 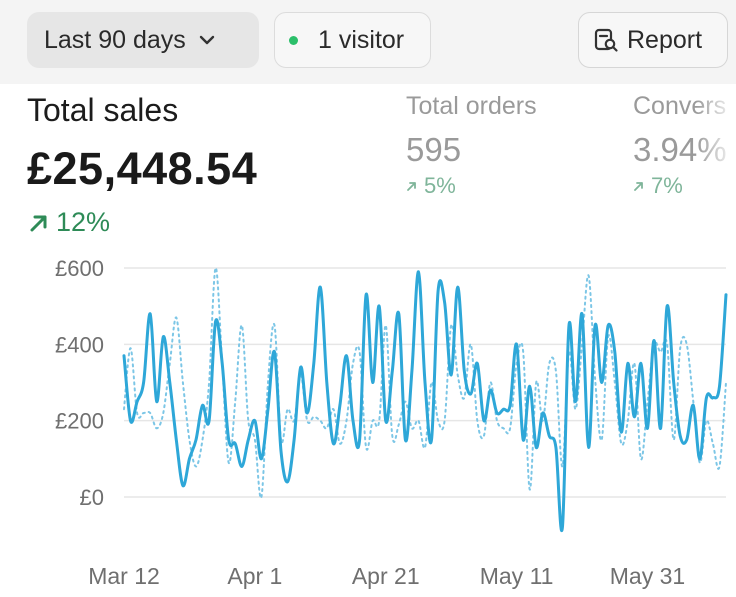 I want to click on y-tick-label: £200, so click(x=79, y=421).